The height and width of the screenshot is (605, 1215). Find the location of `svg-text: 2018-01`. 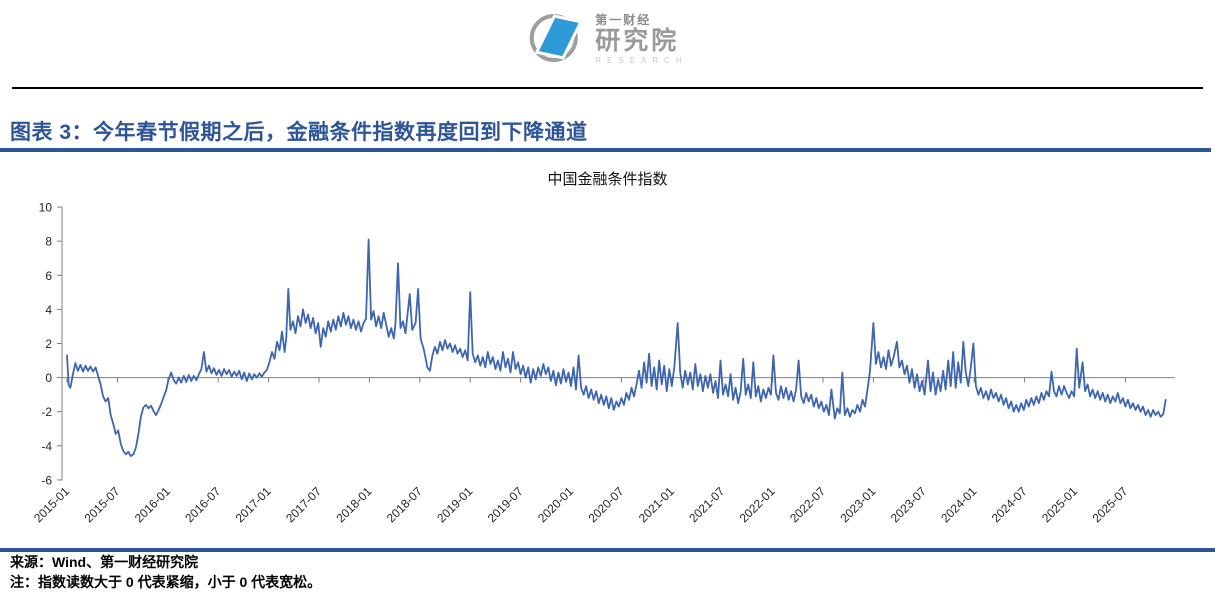

svg-text: 2018-01 is located at coordinates (353, 504).